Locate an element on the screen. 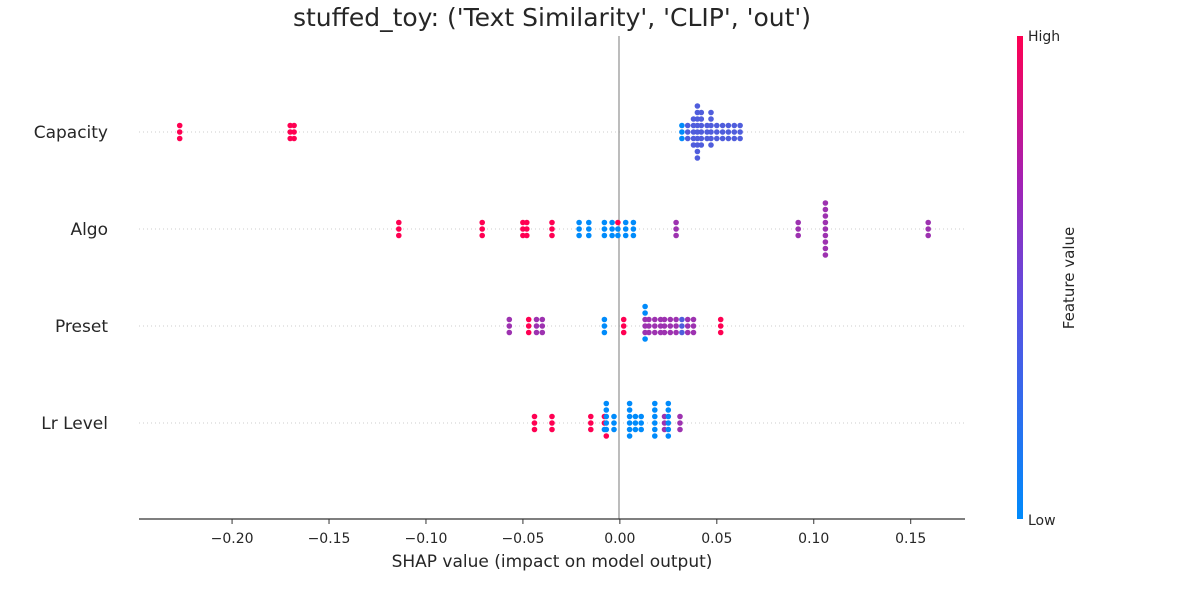  x-tick-label: 0.10 is located at coordinates (813, 539).